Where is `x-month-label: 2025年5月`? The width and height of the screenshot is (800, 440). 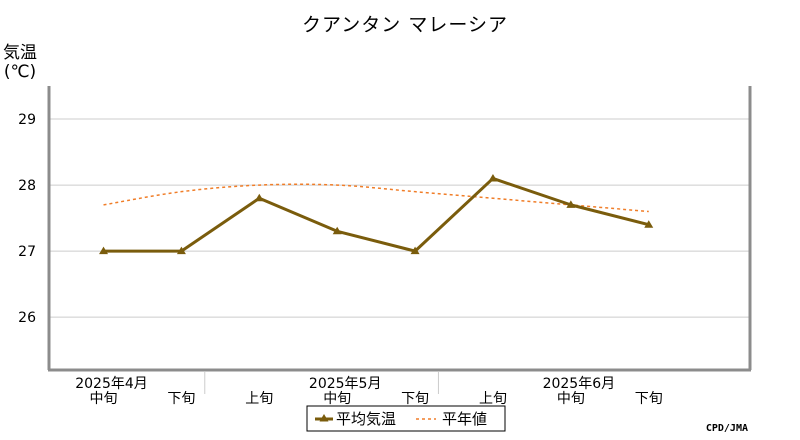
x-month-label: 2025年5月 is located at coordinates (345, 384).